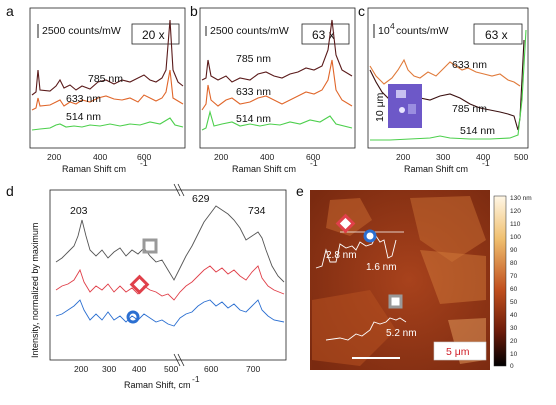  Describe the element at coordinates (201, 199) in the screenshot. I see `peak-label: 629` at that location.